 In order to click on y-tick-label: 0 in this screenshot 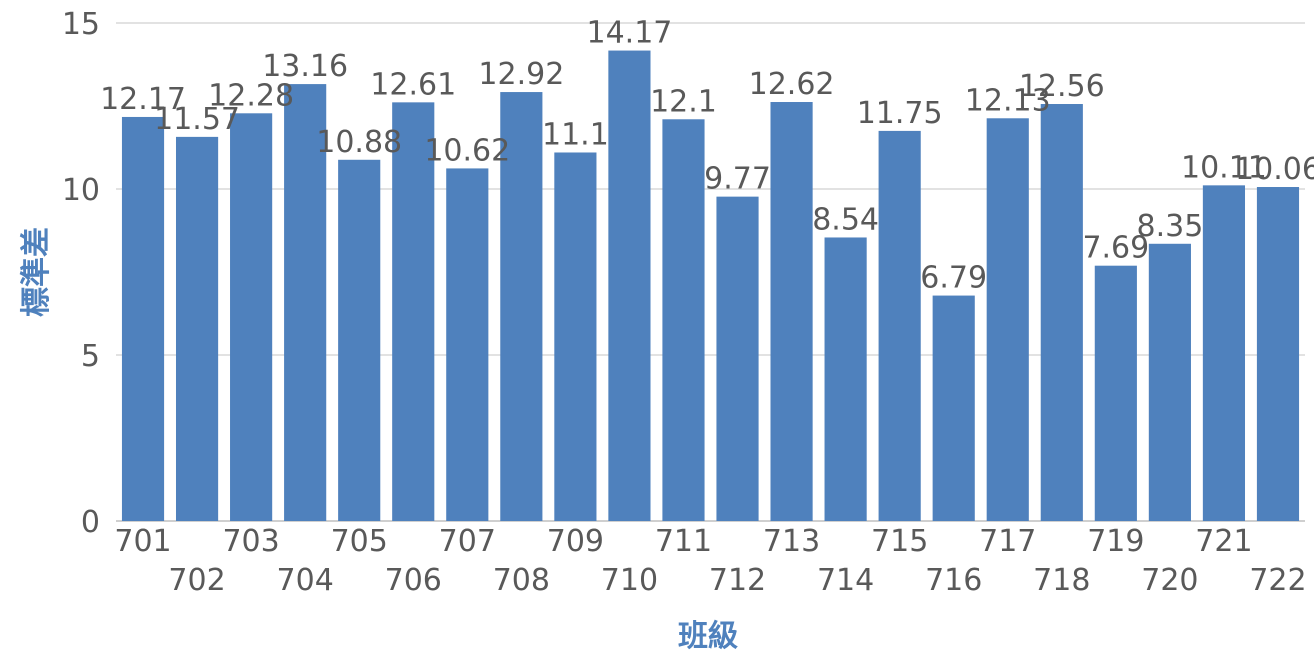, I will do `click(90, 522)`.